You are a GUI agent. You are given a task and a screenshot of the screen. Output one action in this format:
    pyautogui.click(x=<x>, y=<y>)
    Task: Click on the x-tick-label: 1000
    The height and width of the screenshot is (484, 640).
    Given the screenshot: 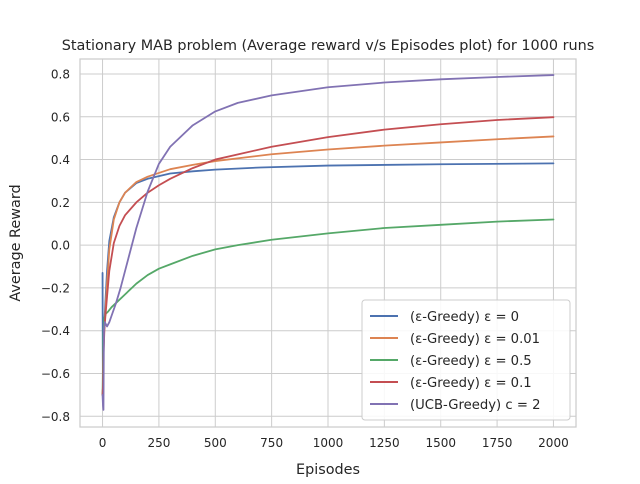 What is the action you would take?
    pyautogui.click(x=328, y=443)
    